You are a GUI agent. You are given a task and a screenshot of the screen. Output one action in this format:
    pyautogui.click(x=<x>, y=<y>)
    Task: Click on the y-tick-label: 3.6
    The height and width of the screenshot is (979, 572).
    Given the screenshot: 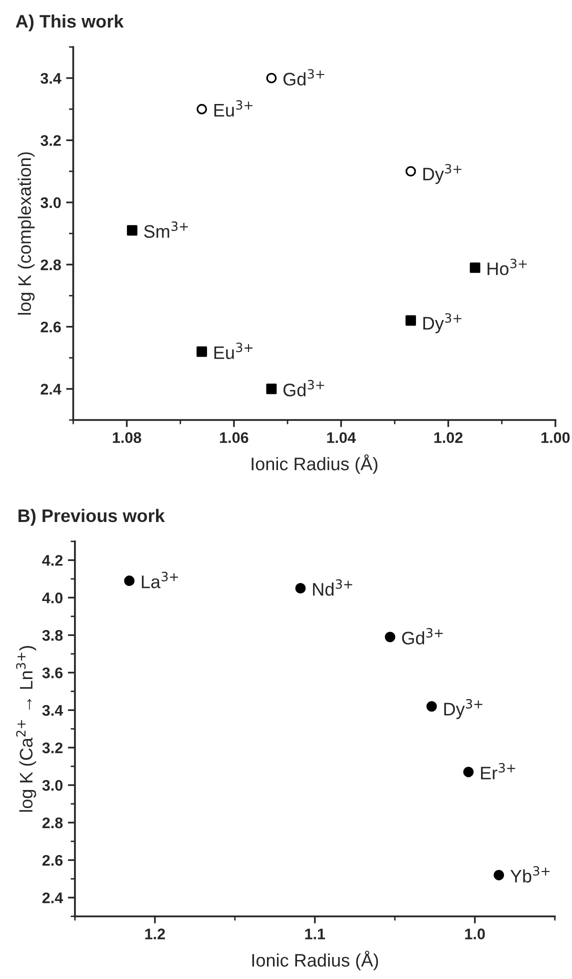 What is the action you would take?
    pyautogui.click(x=52, y=672)
    